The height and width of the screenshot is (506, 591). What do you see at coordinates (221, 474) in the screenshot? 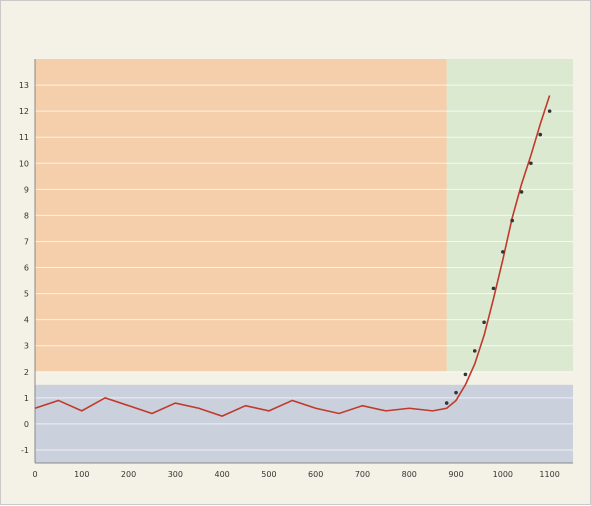
I see `x-tick-label: 400` at bounding box center [221, 474].